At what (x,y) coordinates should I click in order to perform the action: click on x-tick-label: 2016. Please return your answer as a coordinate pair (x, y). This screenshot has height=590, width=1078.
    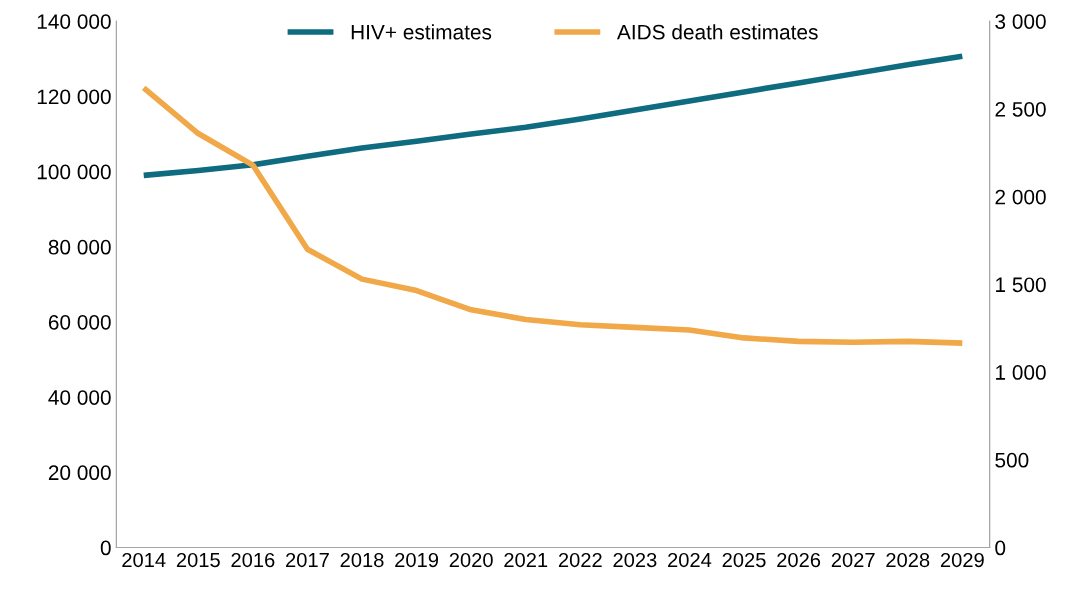
    Looking at the image, I should click on (253, 560).